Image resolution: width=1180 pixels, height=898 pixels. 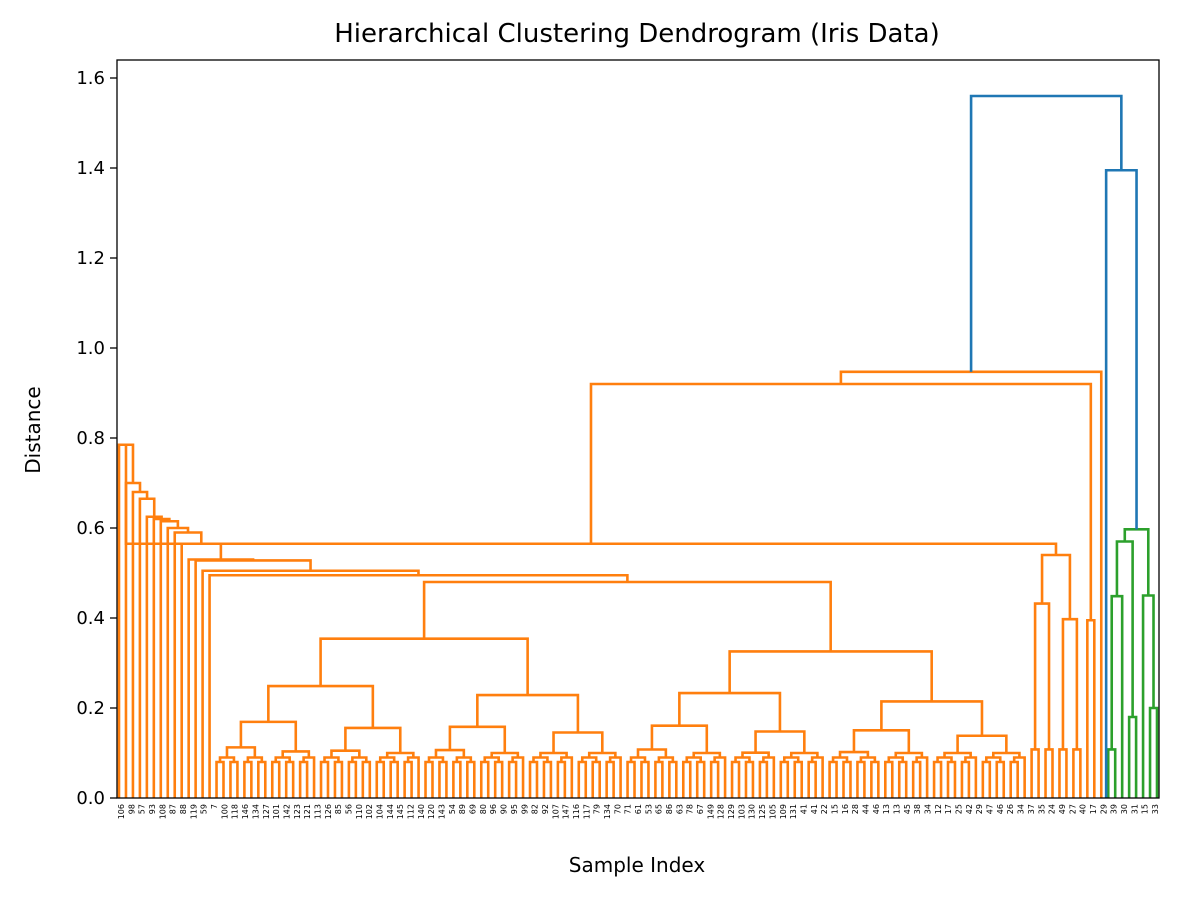 I want to click on y-tick-label: 1.0, so click(x=90, y=348).